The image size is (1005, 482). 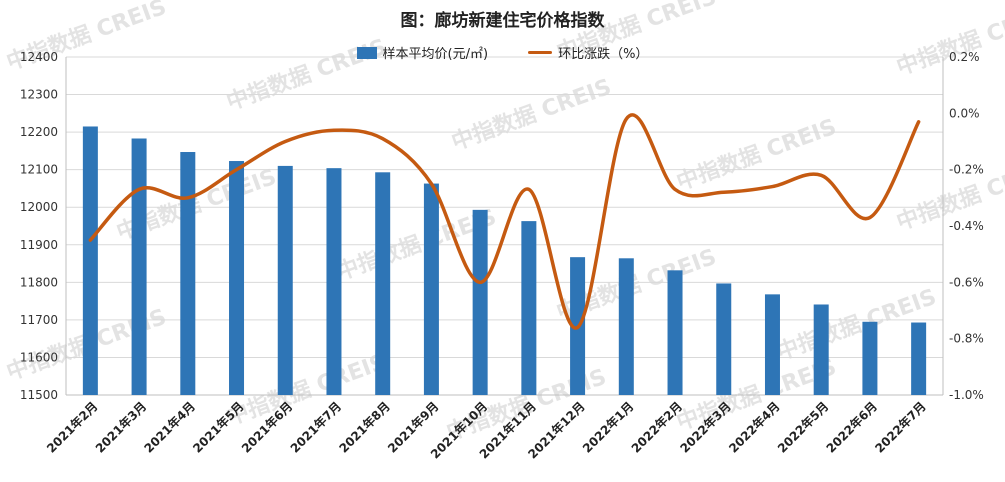 I want to click on legend-item-price: 样本平均价(元/㎡), so click(x=422, y=52).